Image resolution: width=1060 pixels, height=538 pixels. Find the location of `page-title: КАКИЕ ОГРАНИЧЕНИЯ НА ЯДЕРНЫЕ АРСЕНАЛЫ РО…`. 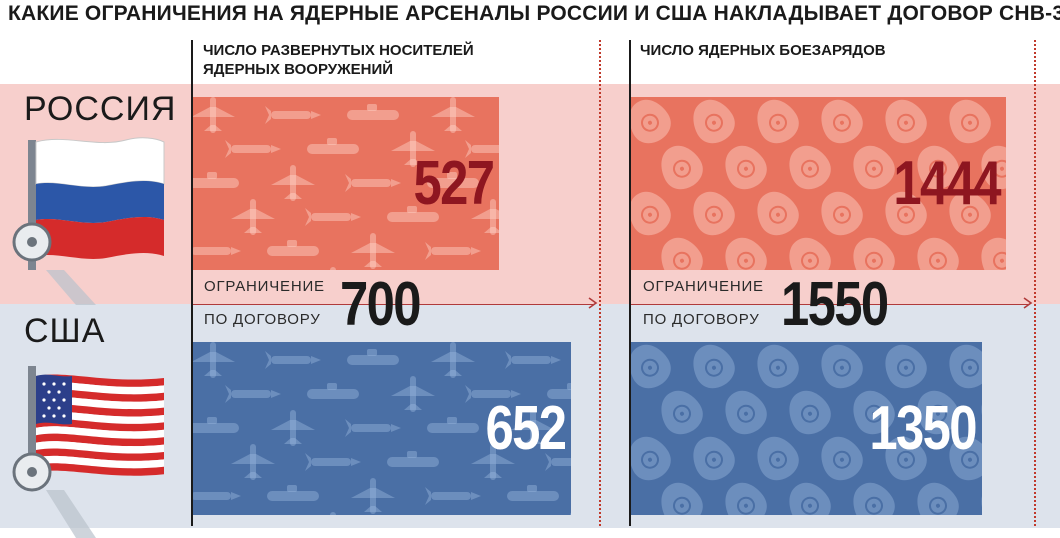

page-title: КАКИЕ ОГРАНИЧЕНИЯ НА ЯДЕРНЫЕ АРСЕНАЛЫ РО… is located at coordinates (534, 13).